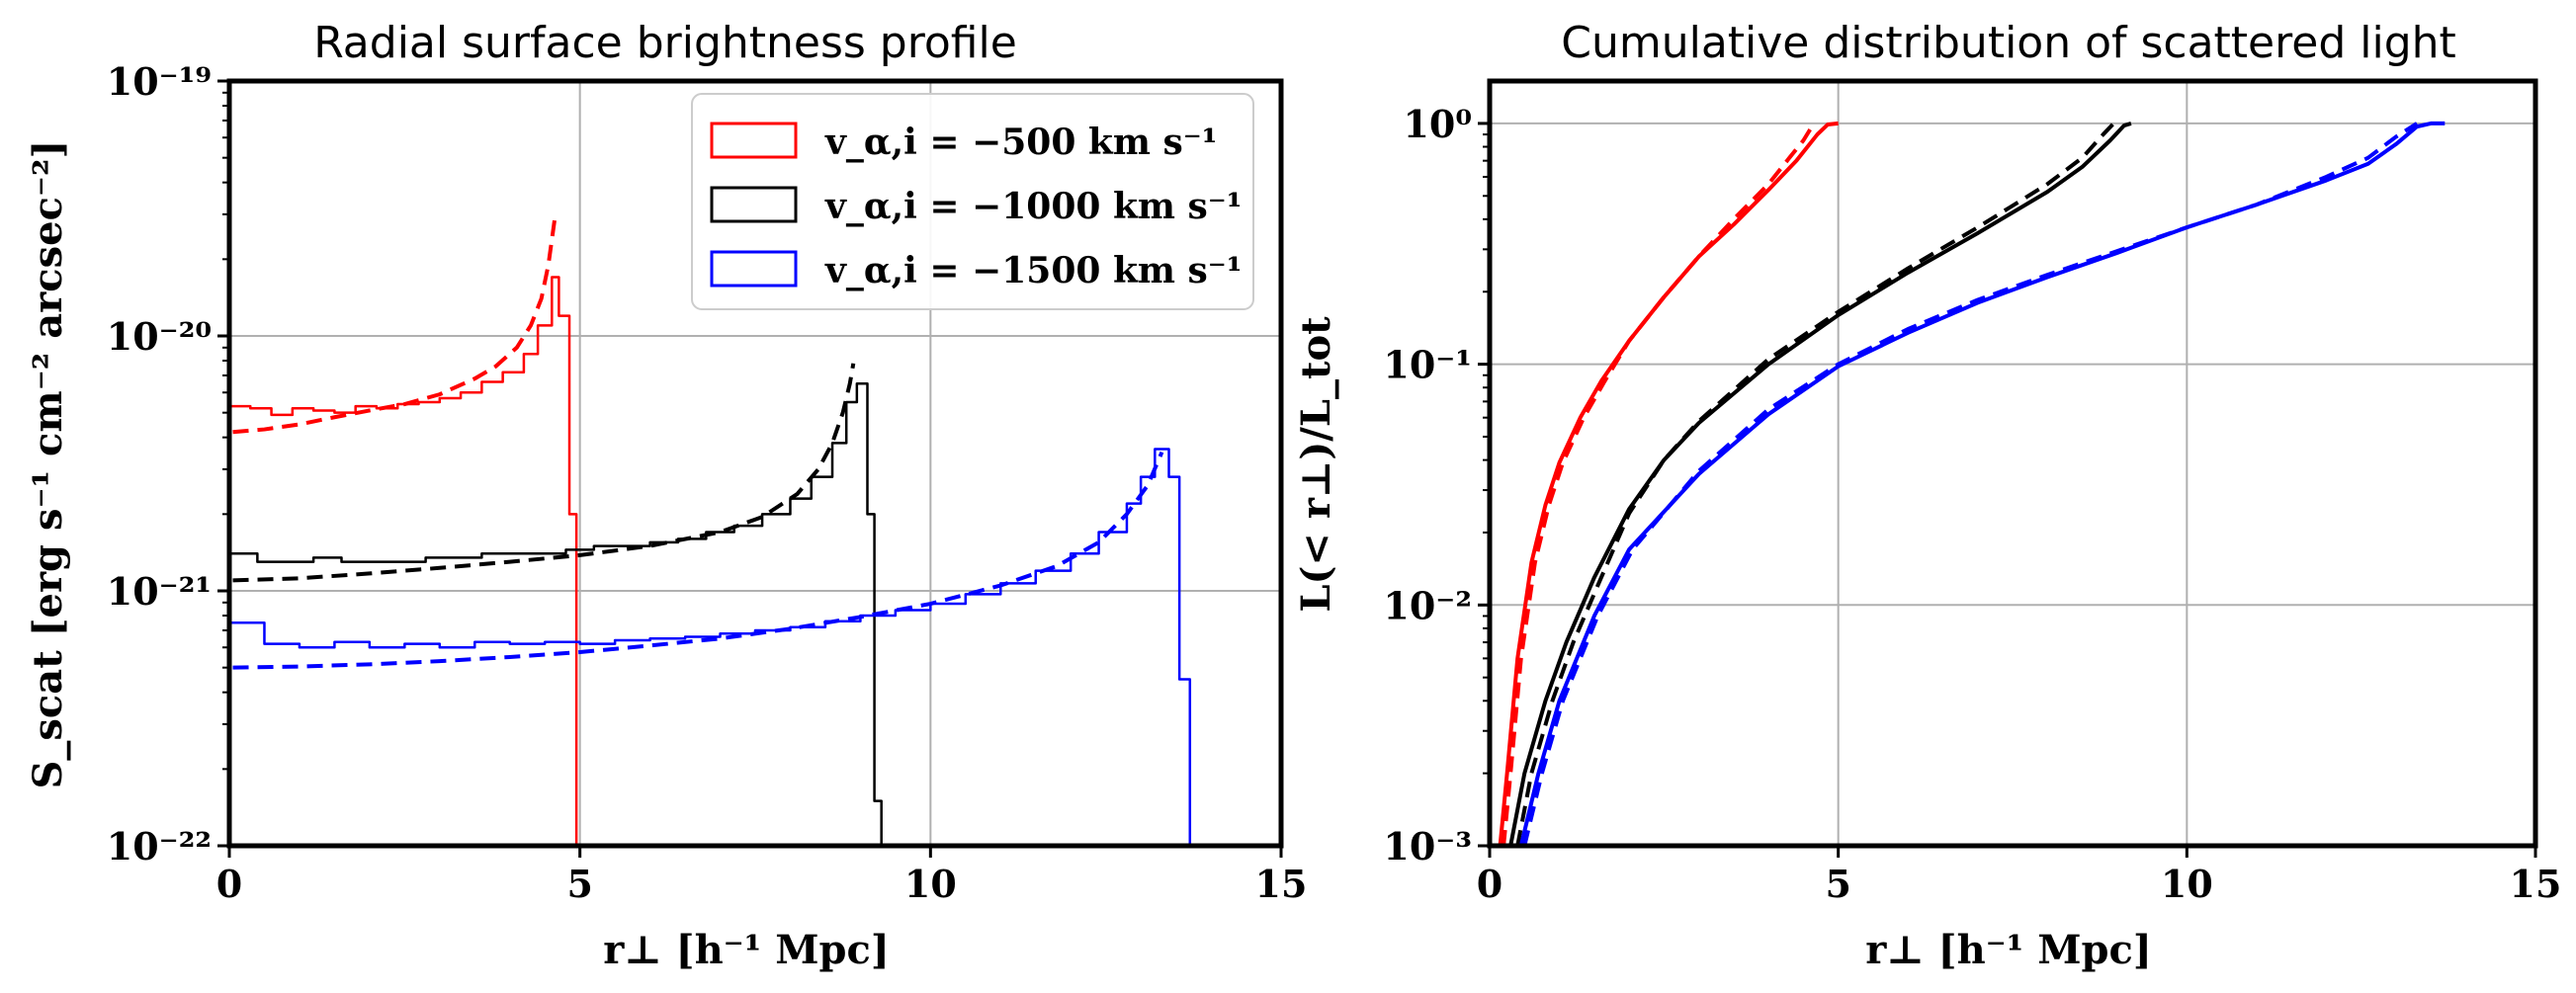  Describe the element at coordinates (48, 464) in the screenshot. I see `y-axis-label-left: S_scat [erg s⁻¹ cm⁻² arcsec⁻²]` at that location.